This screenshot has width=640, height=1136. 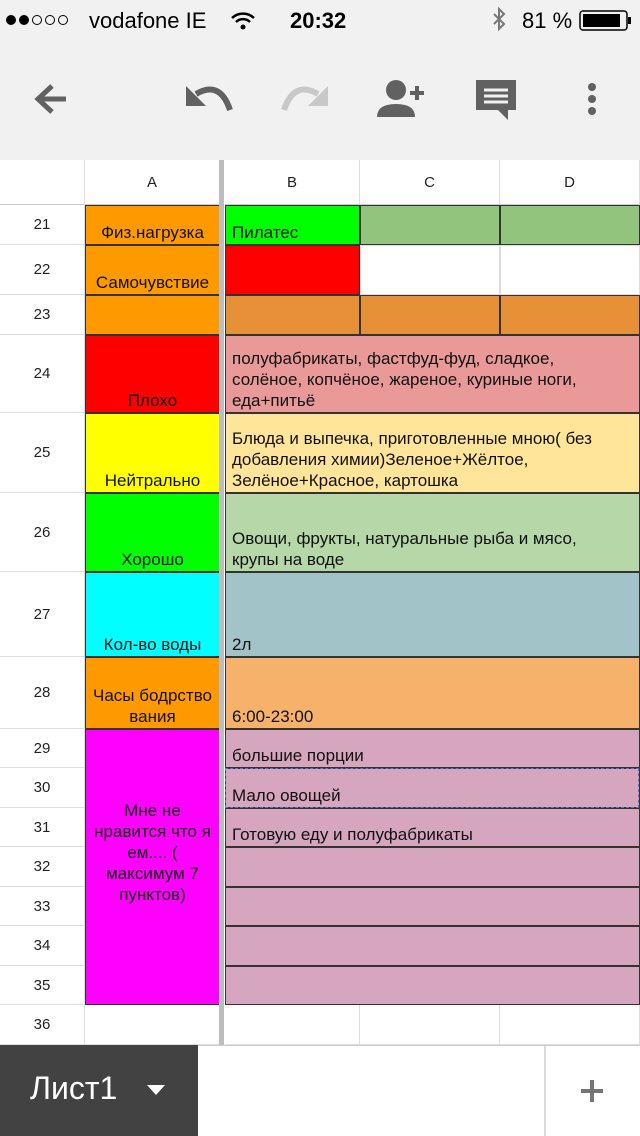 What do you see at coordinates (152, 225) in the screenshot?
I see `cell: Физ.нагрузка` at bounding box center [152, 225].